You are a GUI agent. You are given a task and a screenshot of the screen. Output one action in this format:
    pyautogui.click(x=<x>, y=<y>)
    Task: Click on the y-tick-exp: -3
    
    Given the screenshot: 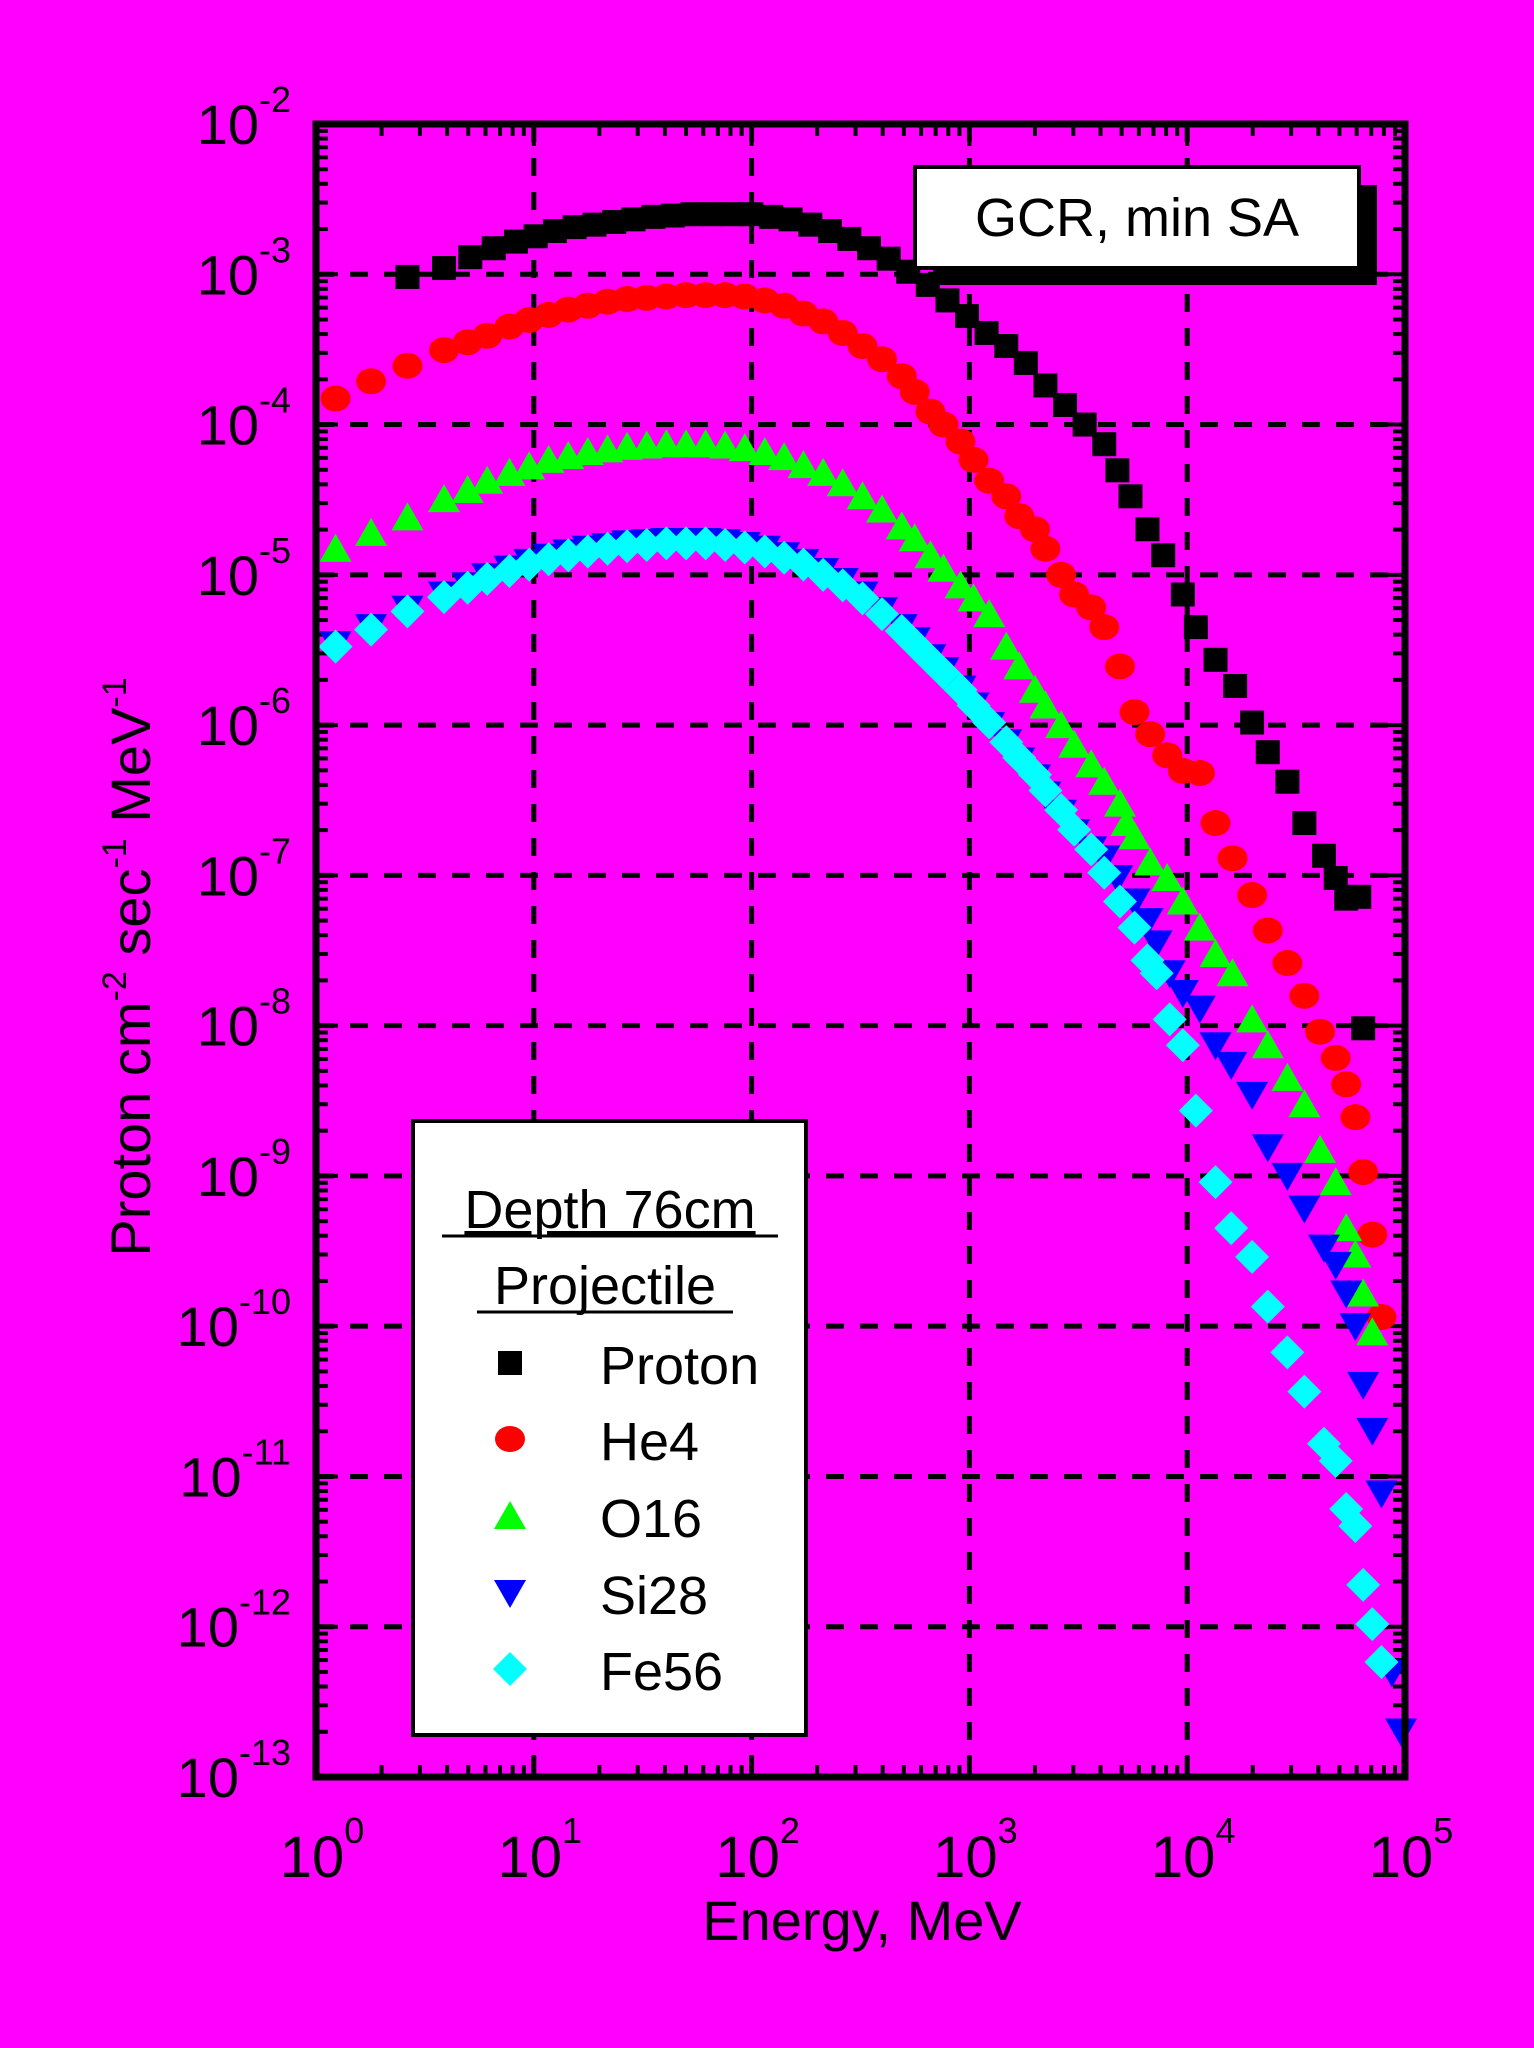 What is the action you would take?
    pyautogui.click(x=275, y=249)
    